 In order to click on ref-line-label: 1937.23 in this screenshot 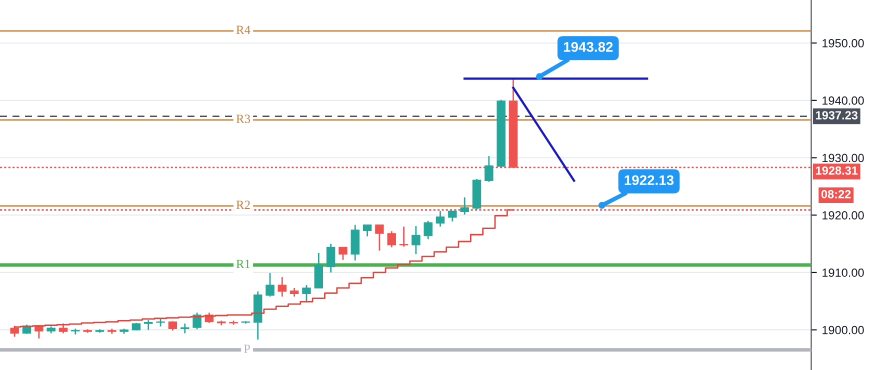, I will do `click(837, 115)`.